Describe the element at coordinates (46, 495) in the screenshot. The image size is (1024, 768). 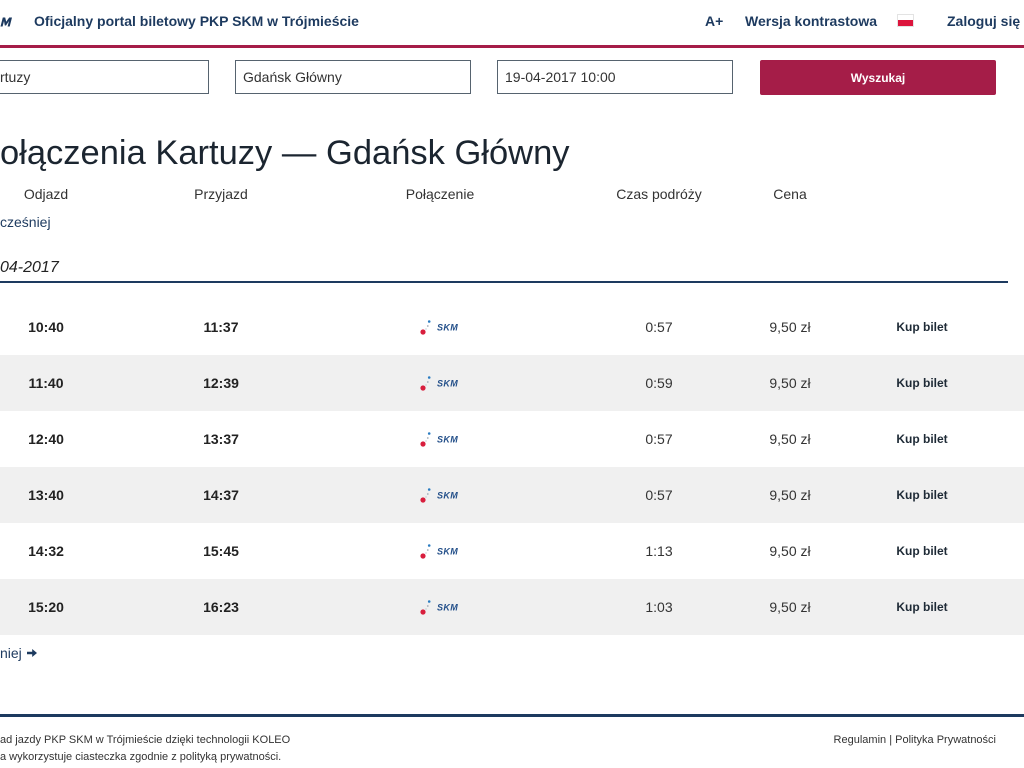
I see `departure-time: 13:40` at that location.